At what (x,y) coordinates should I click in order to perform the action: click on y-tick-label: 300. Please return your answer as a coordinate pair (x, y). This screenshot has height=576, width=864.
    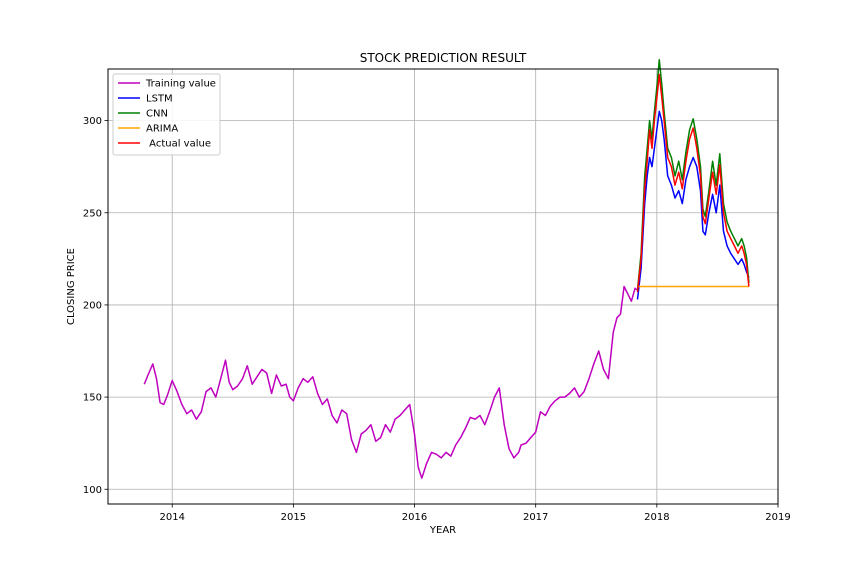
    Looking at the image, I should click on (92, 121).